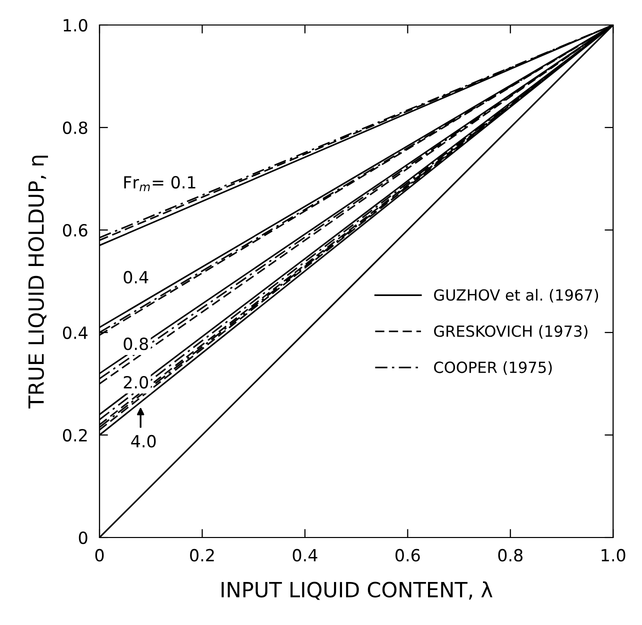  What do you see at coordinates (136, 277) in the screenshot?
I see `annotation: 0.4` at bounding box center [136, 277].